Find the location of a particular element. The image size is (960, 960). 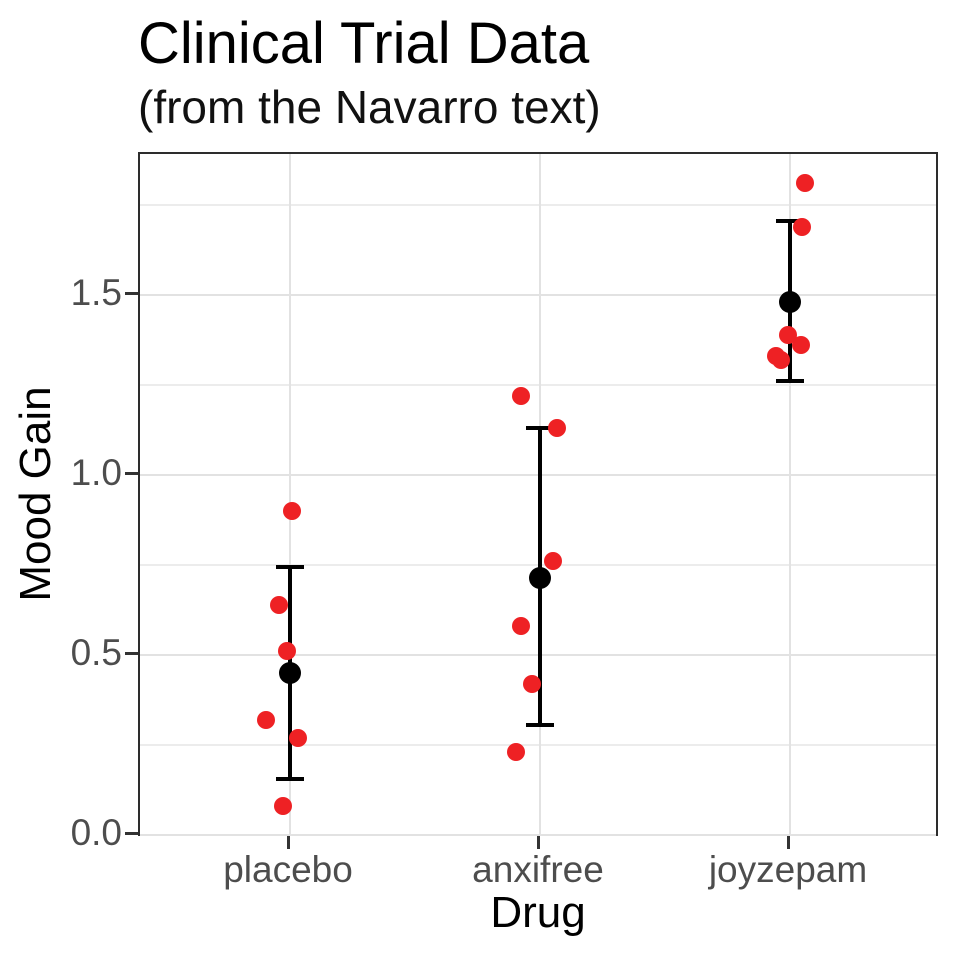

x-axis-tick-label: joyzepam is located at coordinates (788, 869).